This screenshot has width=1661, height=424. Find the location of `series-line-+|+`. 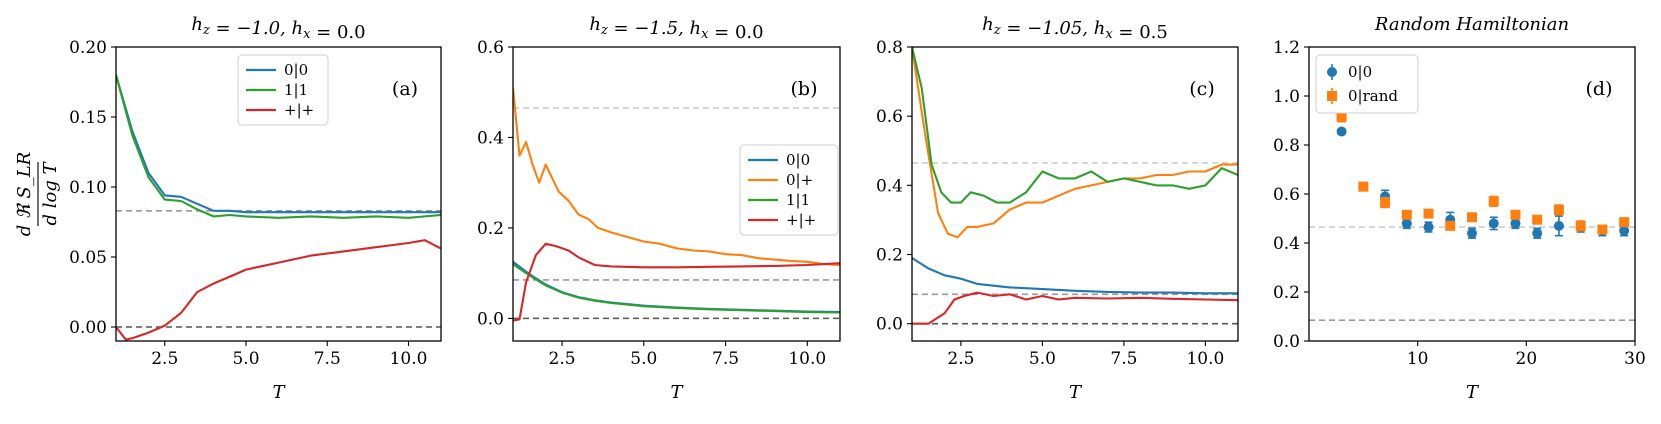

series-line-+|+ is located at coordinates (676, 282).